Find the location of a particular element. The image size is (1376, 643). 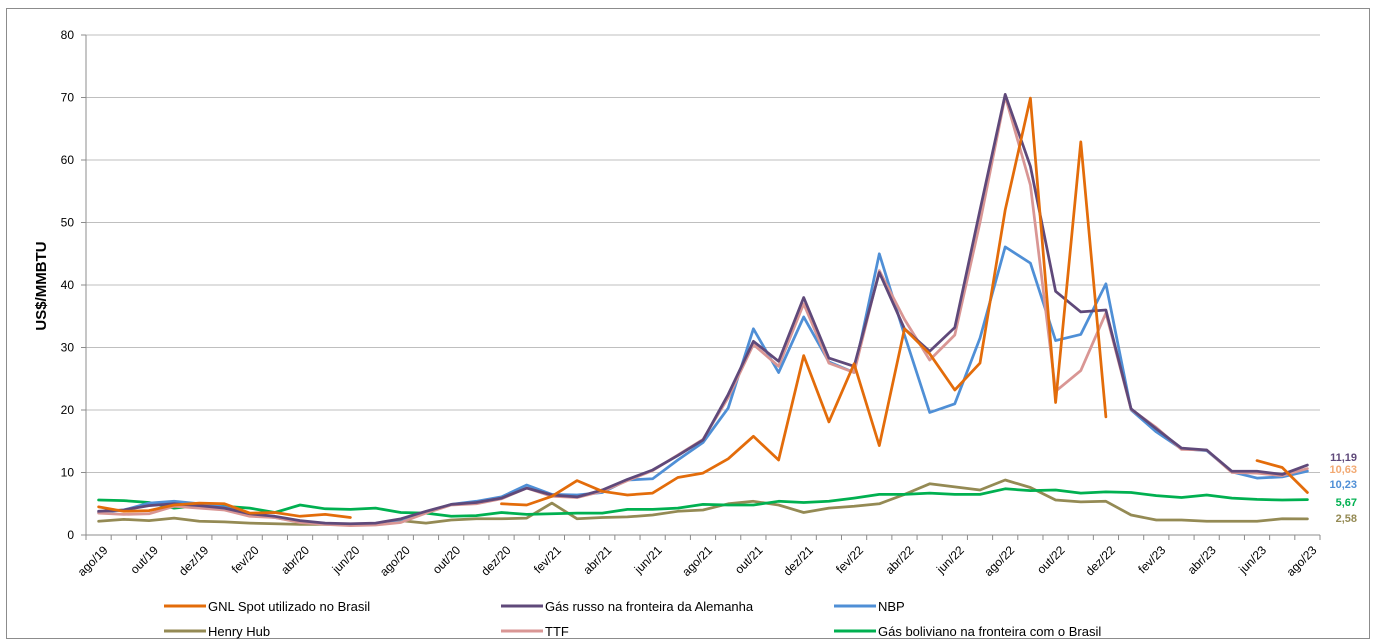

x-tick-label: ago/20 is located at coordinates (395, 561).